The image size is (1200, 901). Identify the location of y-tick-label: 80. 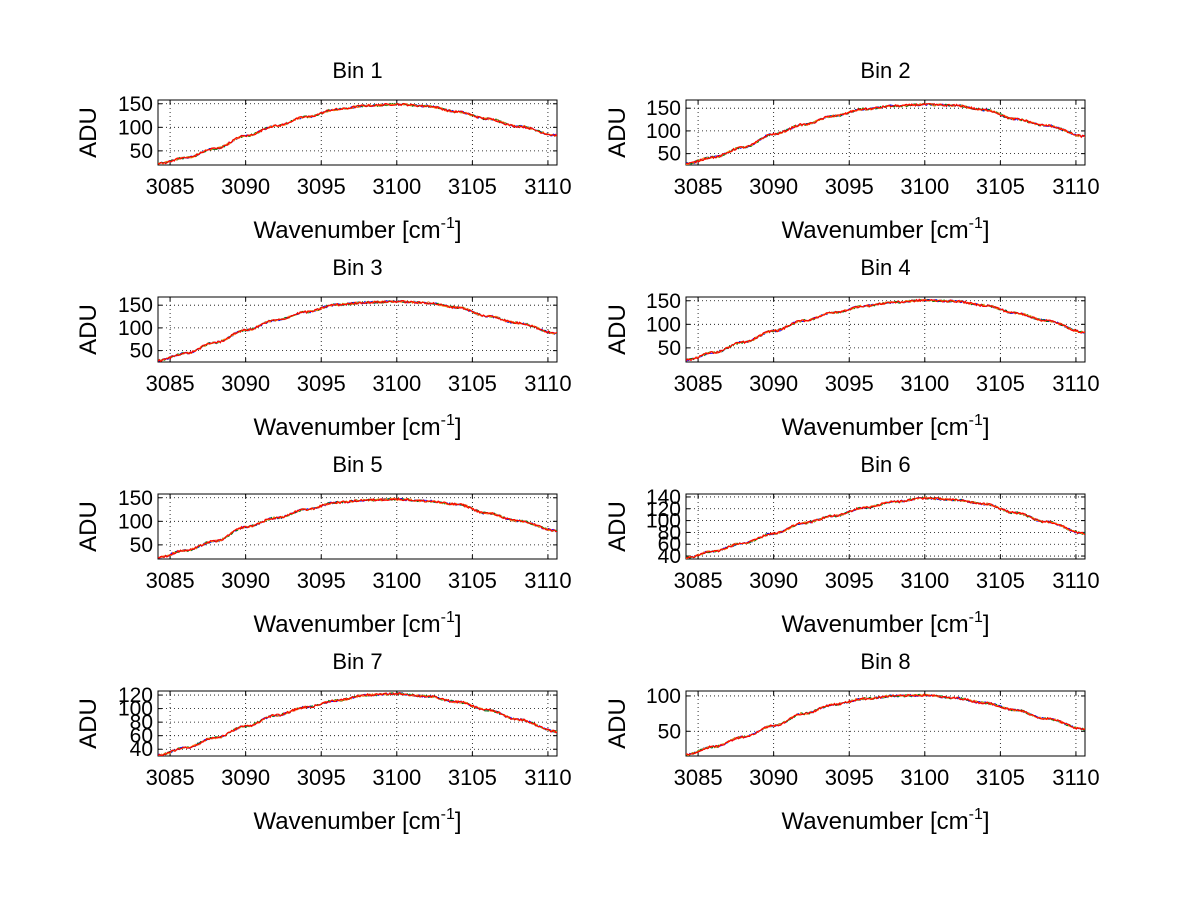
(669, 532).